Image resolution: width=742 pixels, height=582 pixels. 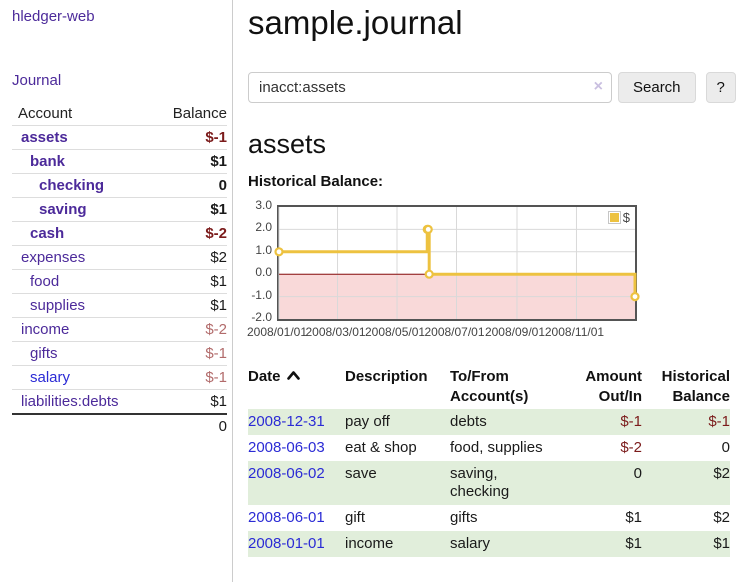 I want to click on transaction-accounts: food, supplies, so click(x=496, y=447).